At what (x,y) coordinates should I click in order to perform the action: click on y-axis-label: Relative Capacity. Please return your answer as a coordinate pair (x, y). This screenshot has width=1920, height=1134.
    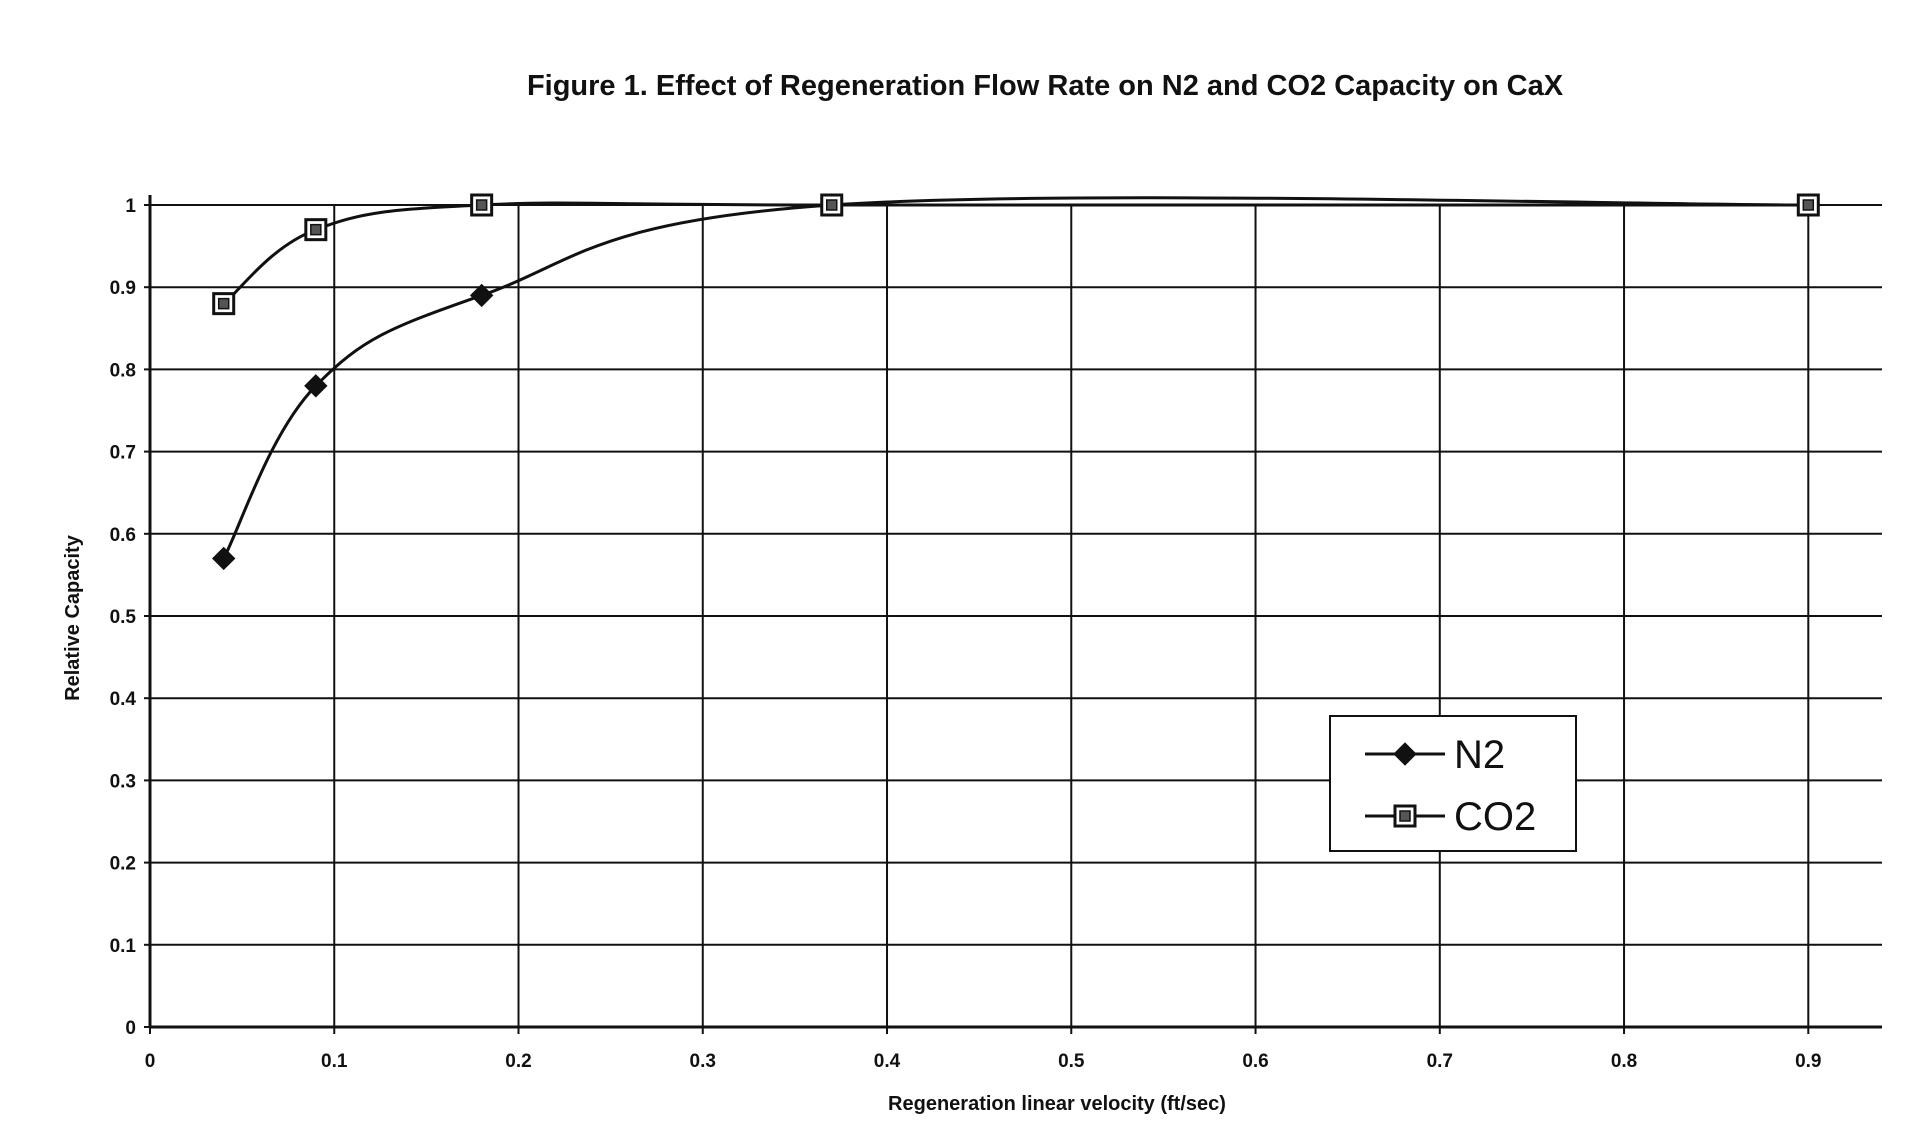
    Looking at the image, I should click on (73, 617).